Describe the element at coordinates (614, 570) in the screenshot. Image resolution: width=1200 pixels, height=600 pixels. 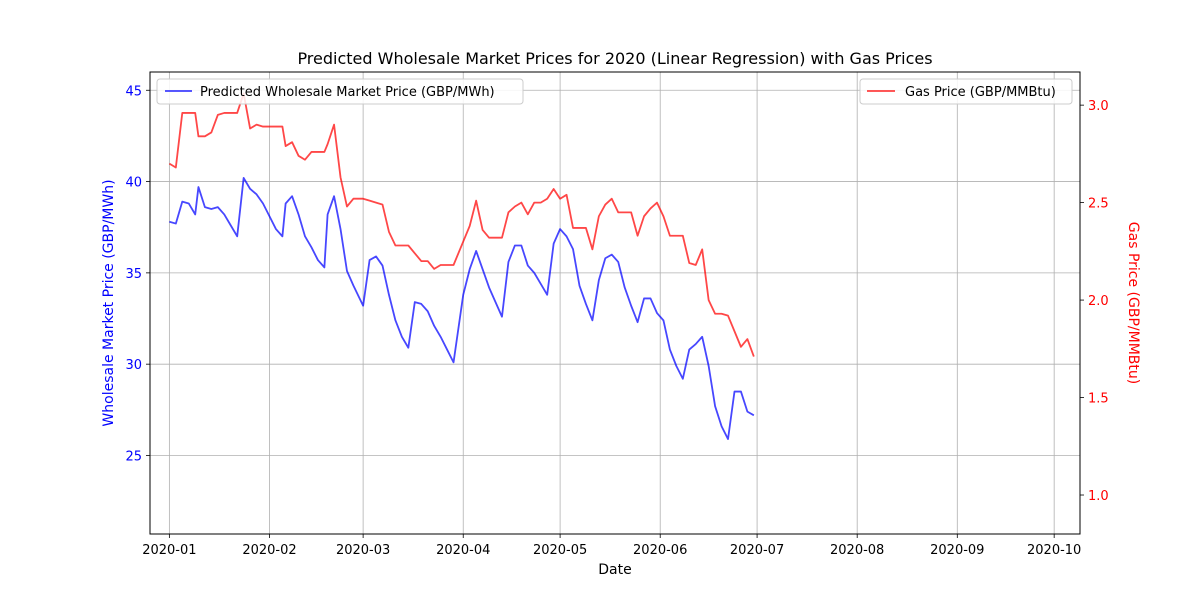
I see `x-axis-label: Date` at that location.